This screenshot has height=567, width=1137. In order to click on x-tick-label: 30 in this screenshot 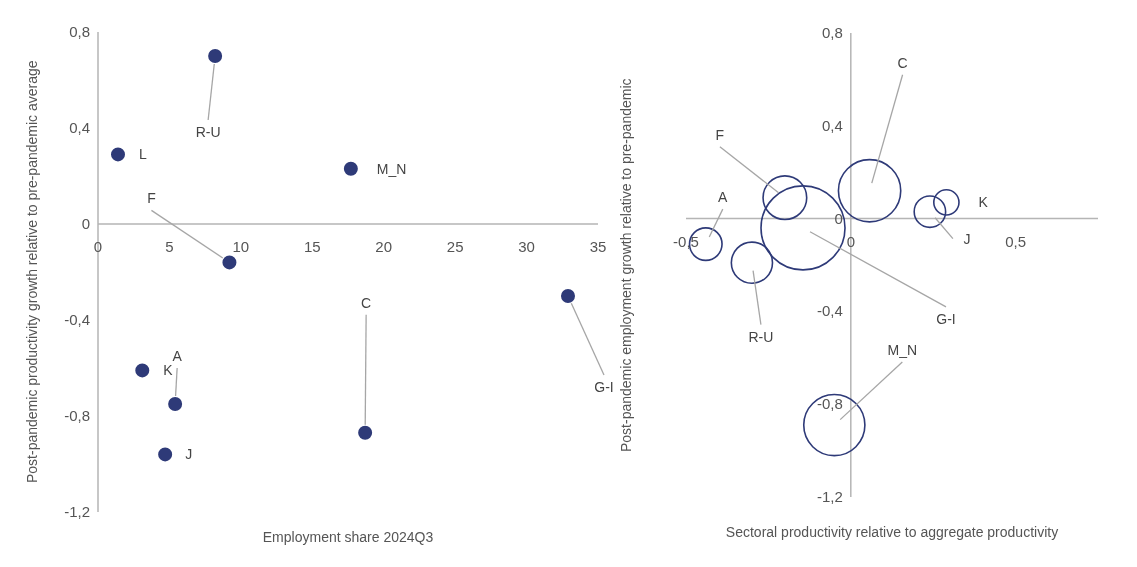, I will do `click(526, 246)`.